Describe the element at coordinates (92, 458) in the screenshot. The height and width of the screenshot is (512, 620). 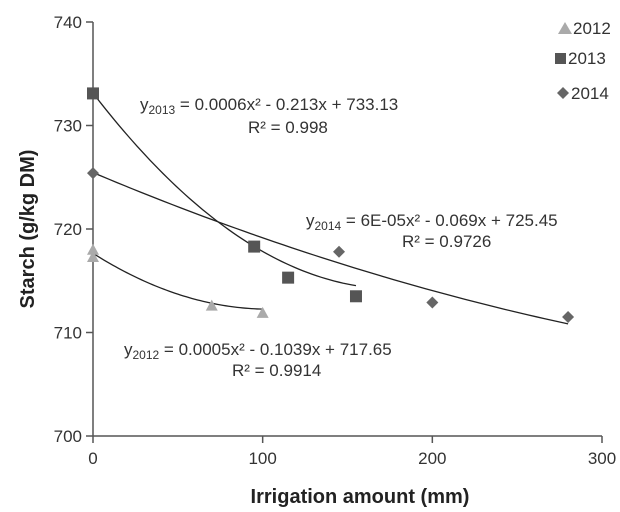
I see `x-tick-label: 0` at that location.